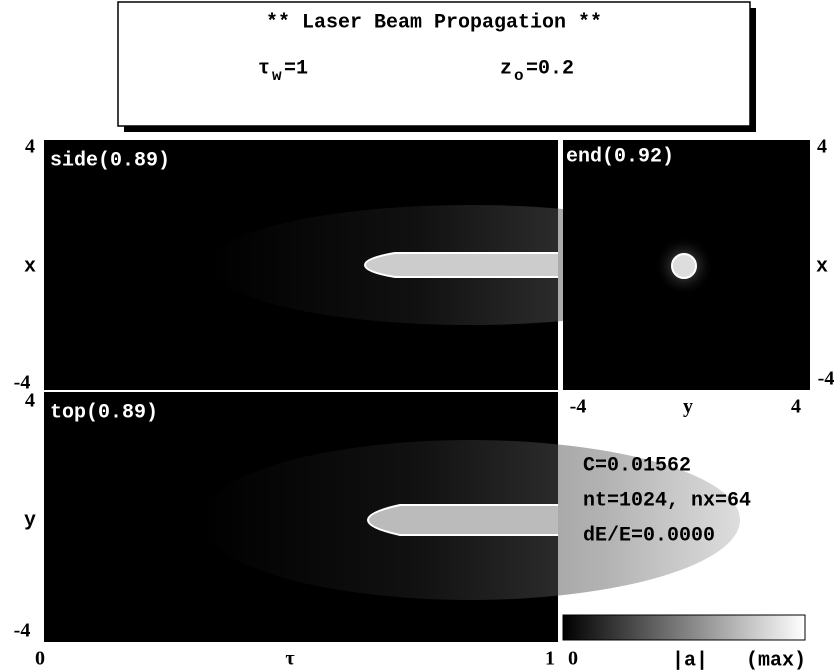 This screenshot has width=838, height=672. What do you see at coordinates (506, 68) in the screenshot?
I see `param-symbol: z` at bounding box center [506, 68].